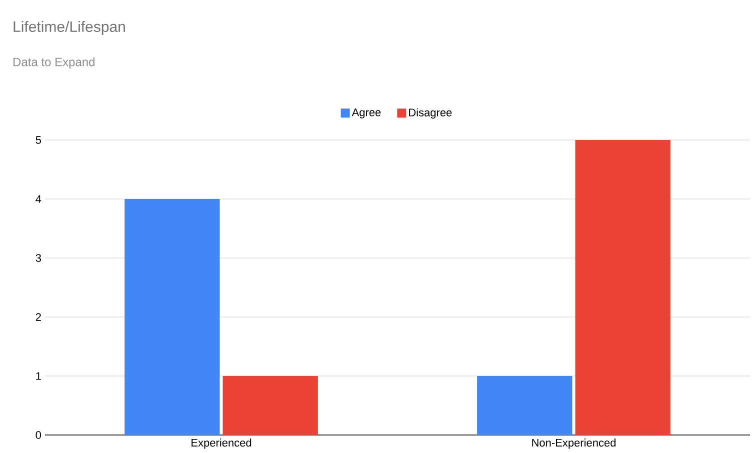 Image resolution: width=754 pixels, height=453 pixels. Describe the element at coordinates (39, 199) in the screenshot. I see `y-tick-label: 4` at that location.